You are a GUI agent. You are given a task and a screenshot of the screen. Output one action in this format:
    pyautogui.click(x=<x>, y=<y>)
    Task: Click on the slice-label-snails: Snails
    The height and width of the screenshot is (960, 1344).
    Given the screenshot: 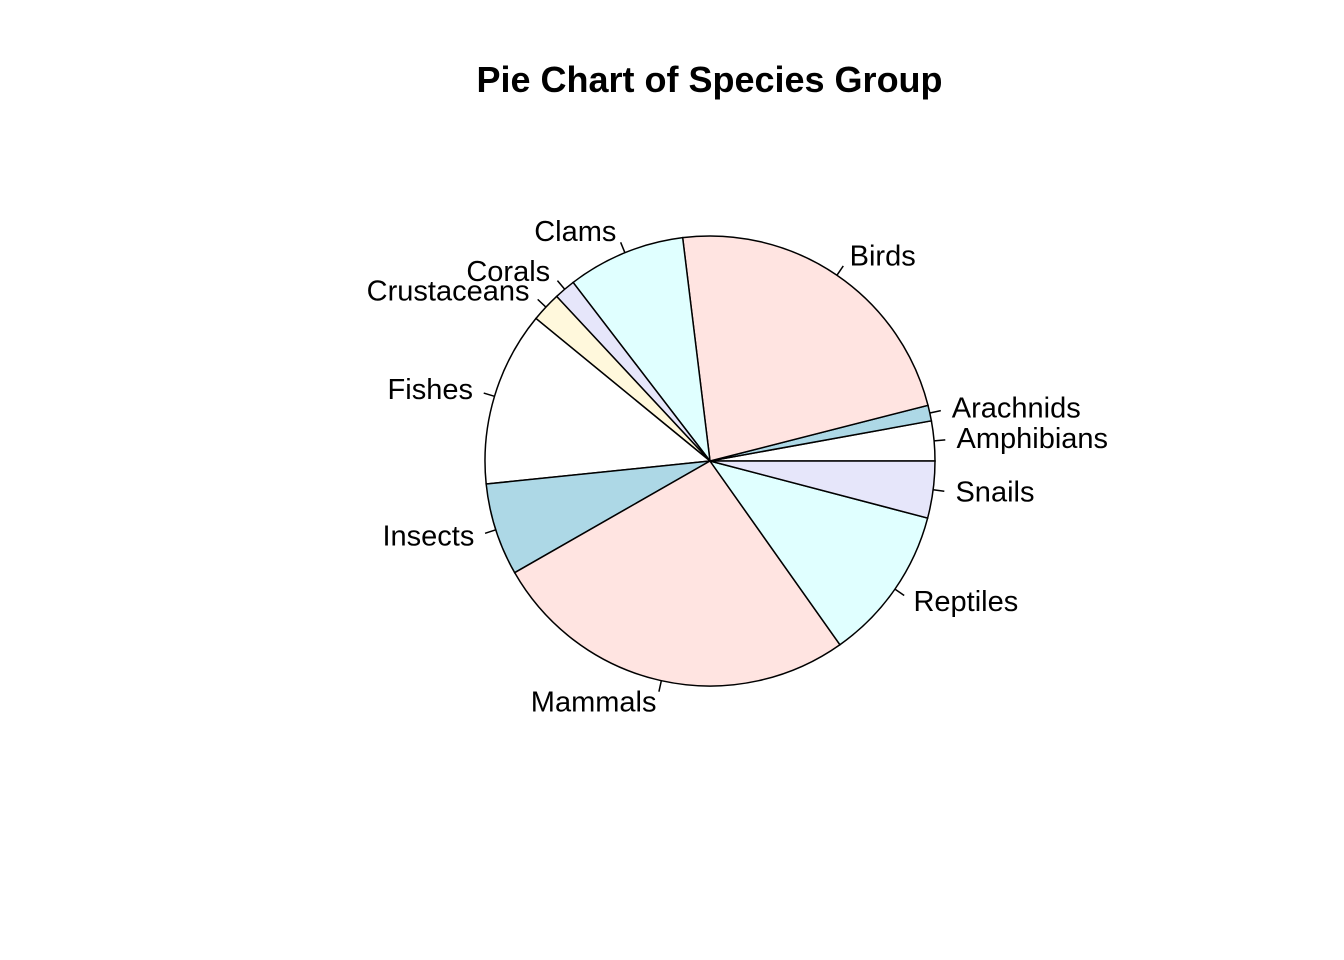 What is the action you would take?
    pyautogui.click(x=994, y=493)
    